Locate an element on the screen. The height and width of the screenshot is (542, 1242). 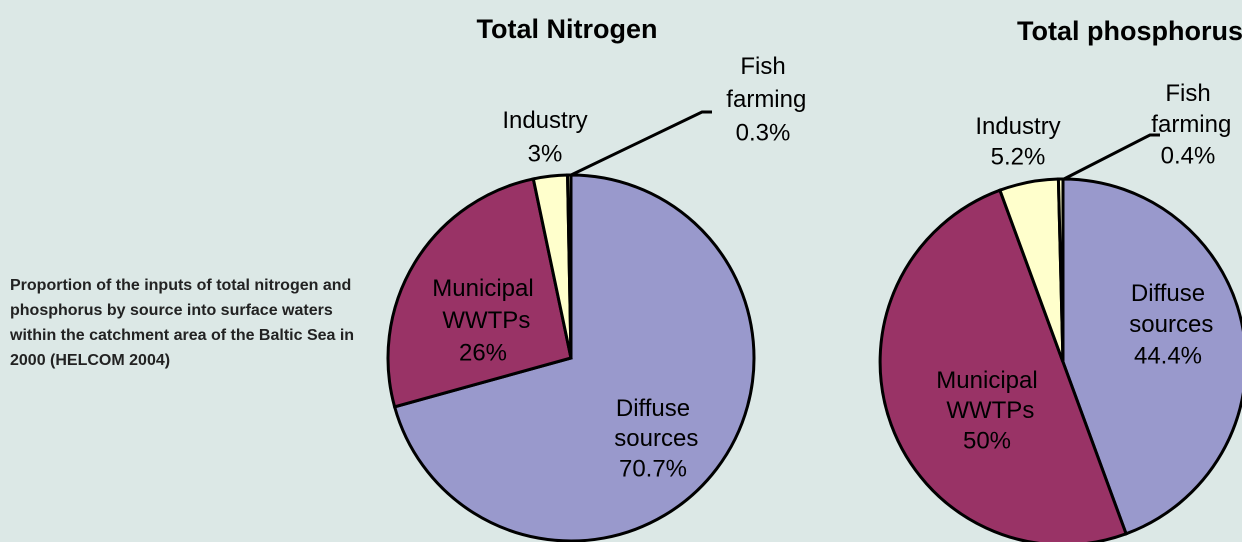
value-label: 50% is located at coordinates (987, 440).